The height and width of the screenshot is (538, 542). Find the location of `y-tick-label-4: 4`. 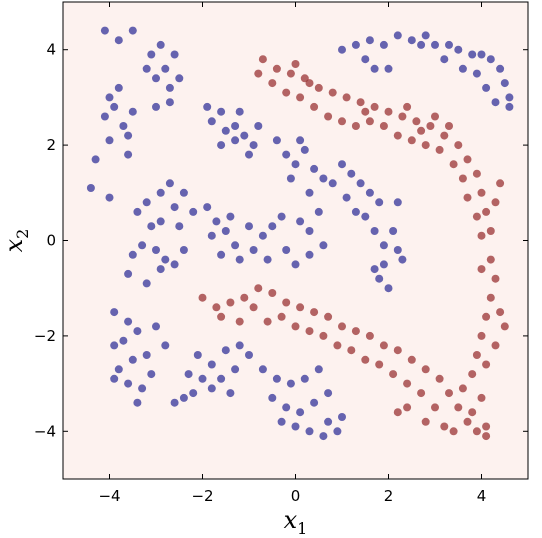

y-tick-label-4: 4 is located at coordinates (51, 50).